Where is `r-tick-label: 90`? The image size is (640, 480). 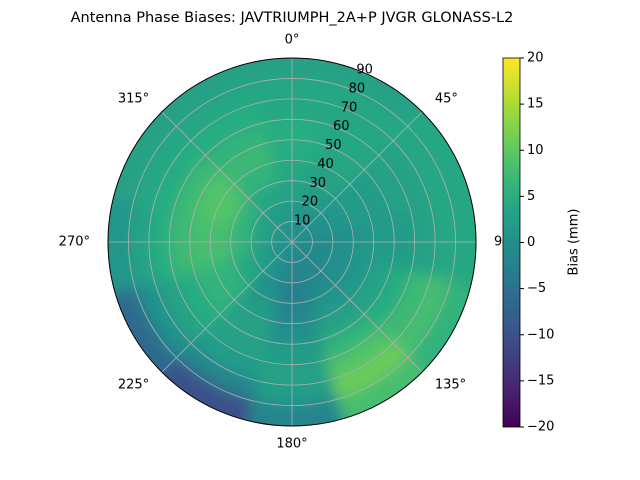 r-tick-label: 90 is located at coordinates (364, 70).